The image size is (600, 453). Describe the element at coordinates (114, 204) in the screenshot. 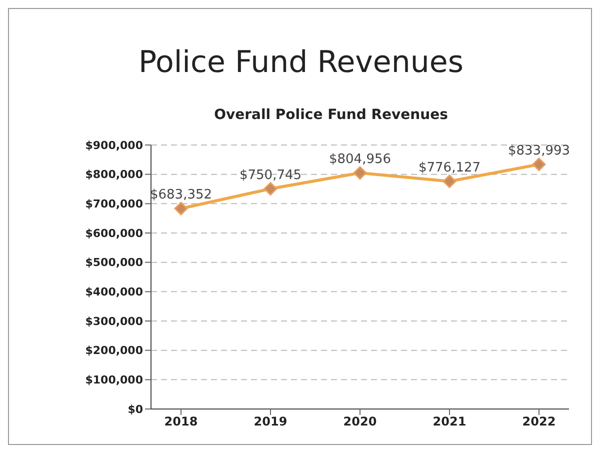

I see `y-tick-label: $700,000` at that location.